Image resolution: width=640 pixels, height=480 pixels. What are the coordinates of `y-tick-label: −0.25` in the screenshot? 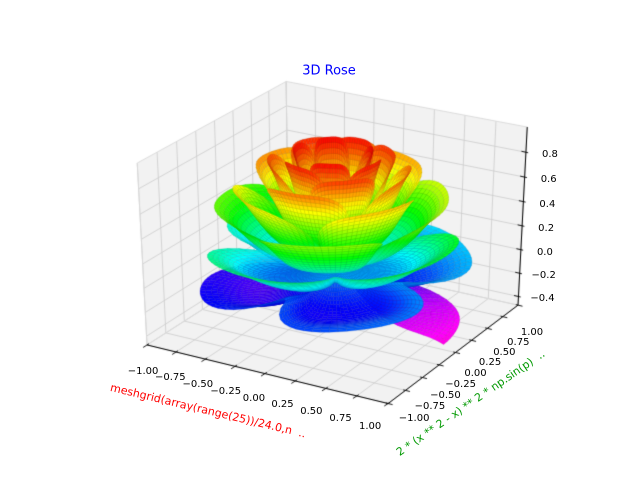 It's located at (460, 384).